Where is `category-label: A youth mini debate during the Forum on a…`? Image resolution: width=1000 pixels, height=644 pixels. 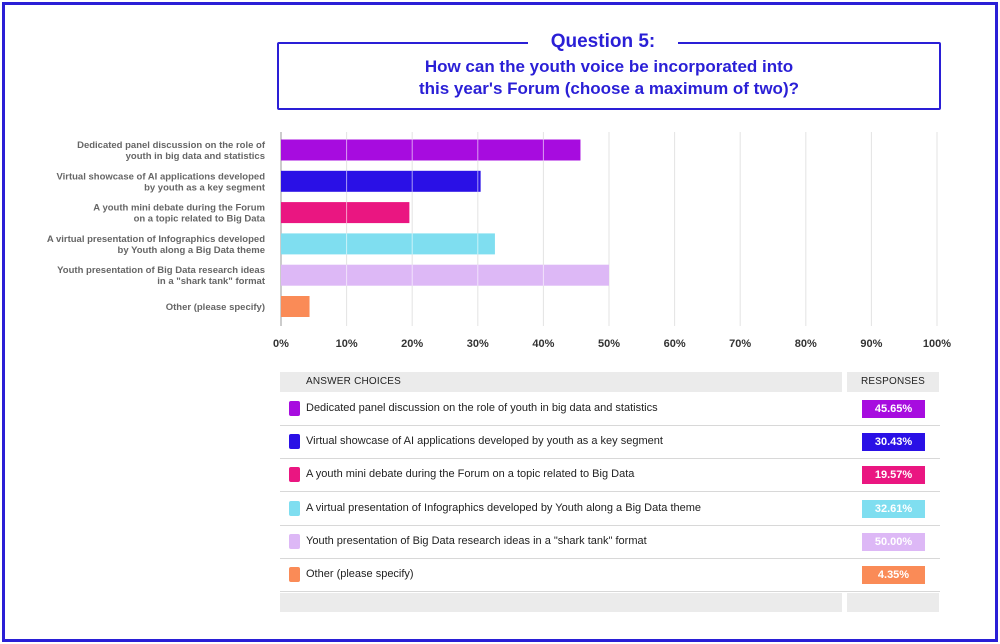 category-label: A youth mini debate during the Forum on a… is located at coordinates (179, 214).